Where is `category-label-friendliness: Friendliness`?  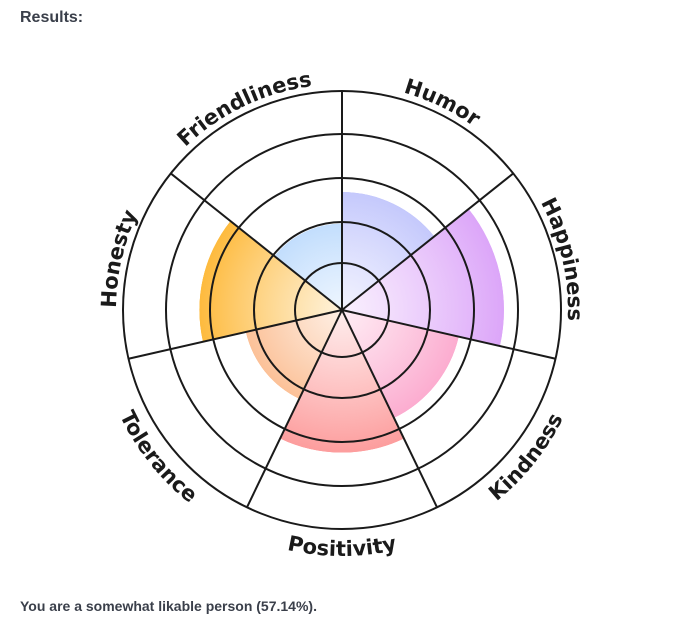
category-label-friendliness: Friendliness is located at coordinates (242, 109).